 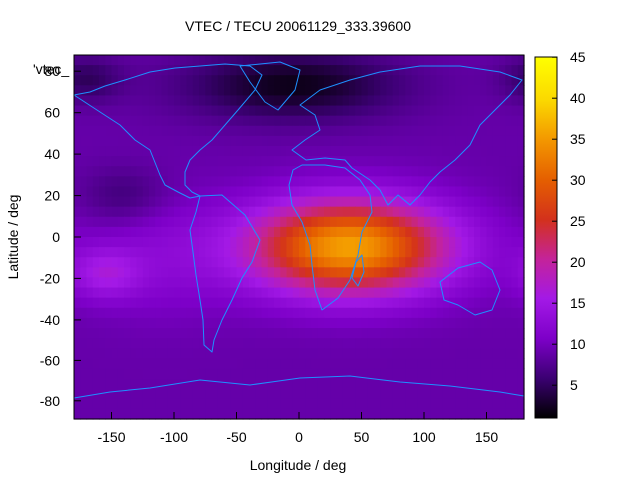 What do you see at coordinates (578, 262) in the screenshot?
I see `colorbar-tick-label: 20` at bounding box center [578, 262].